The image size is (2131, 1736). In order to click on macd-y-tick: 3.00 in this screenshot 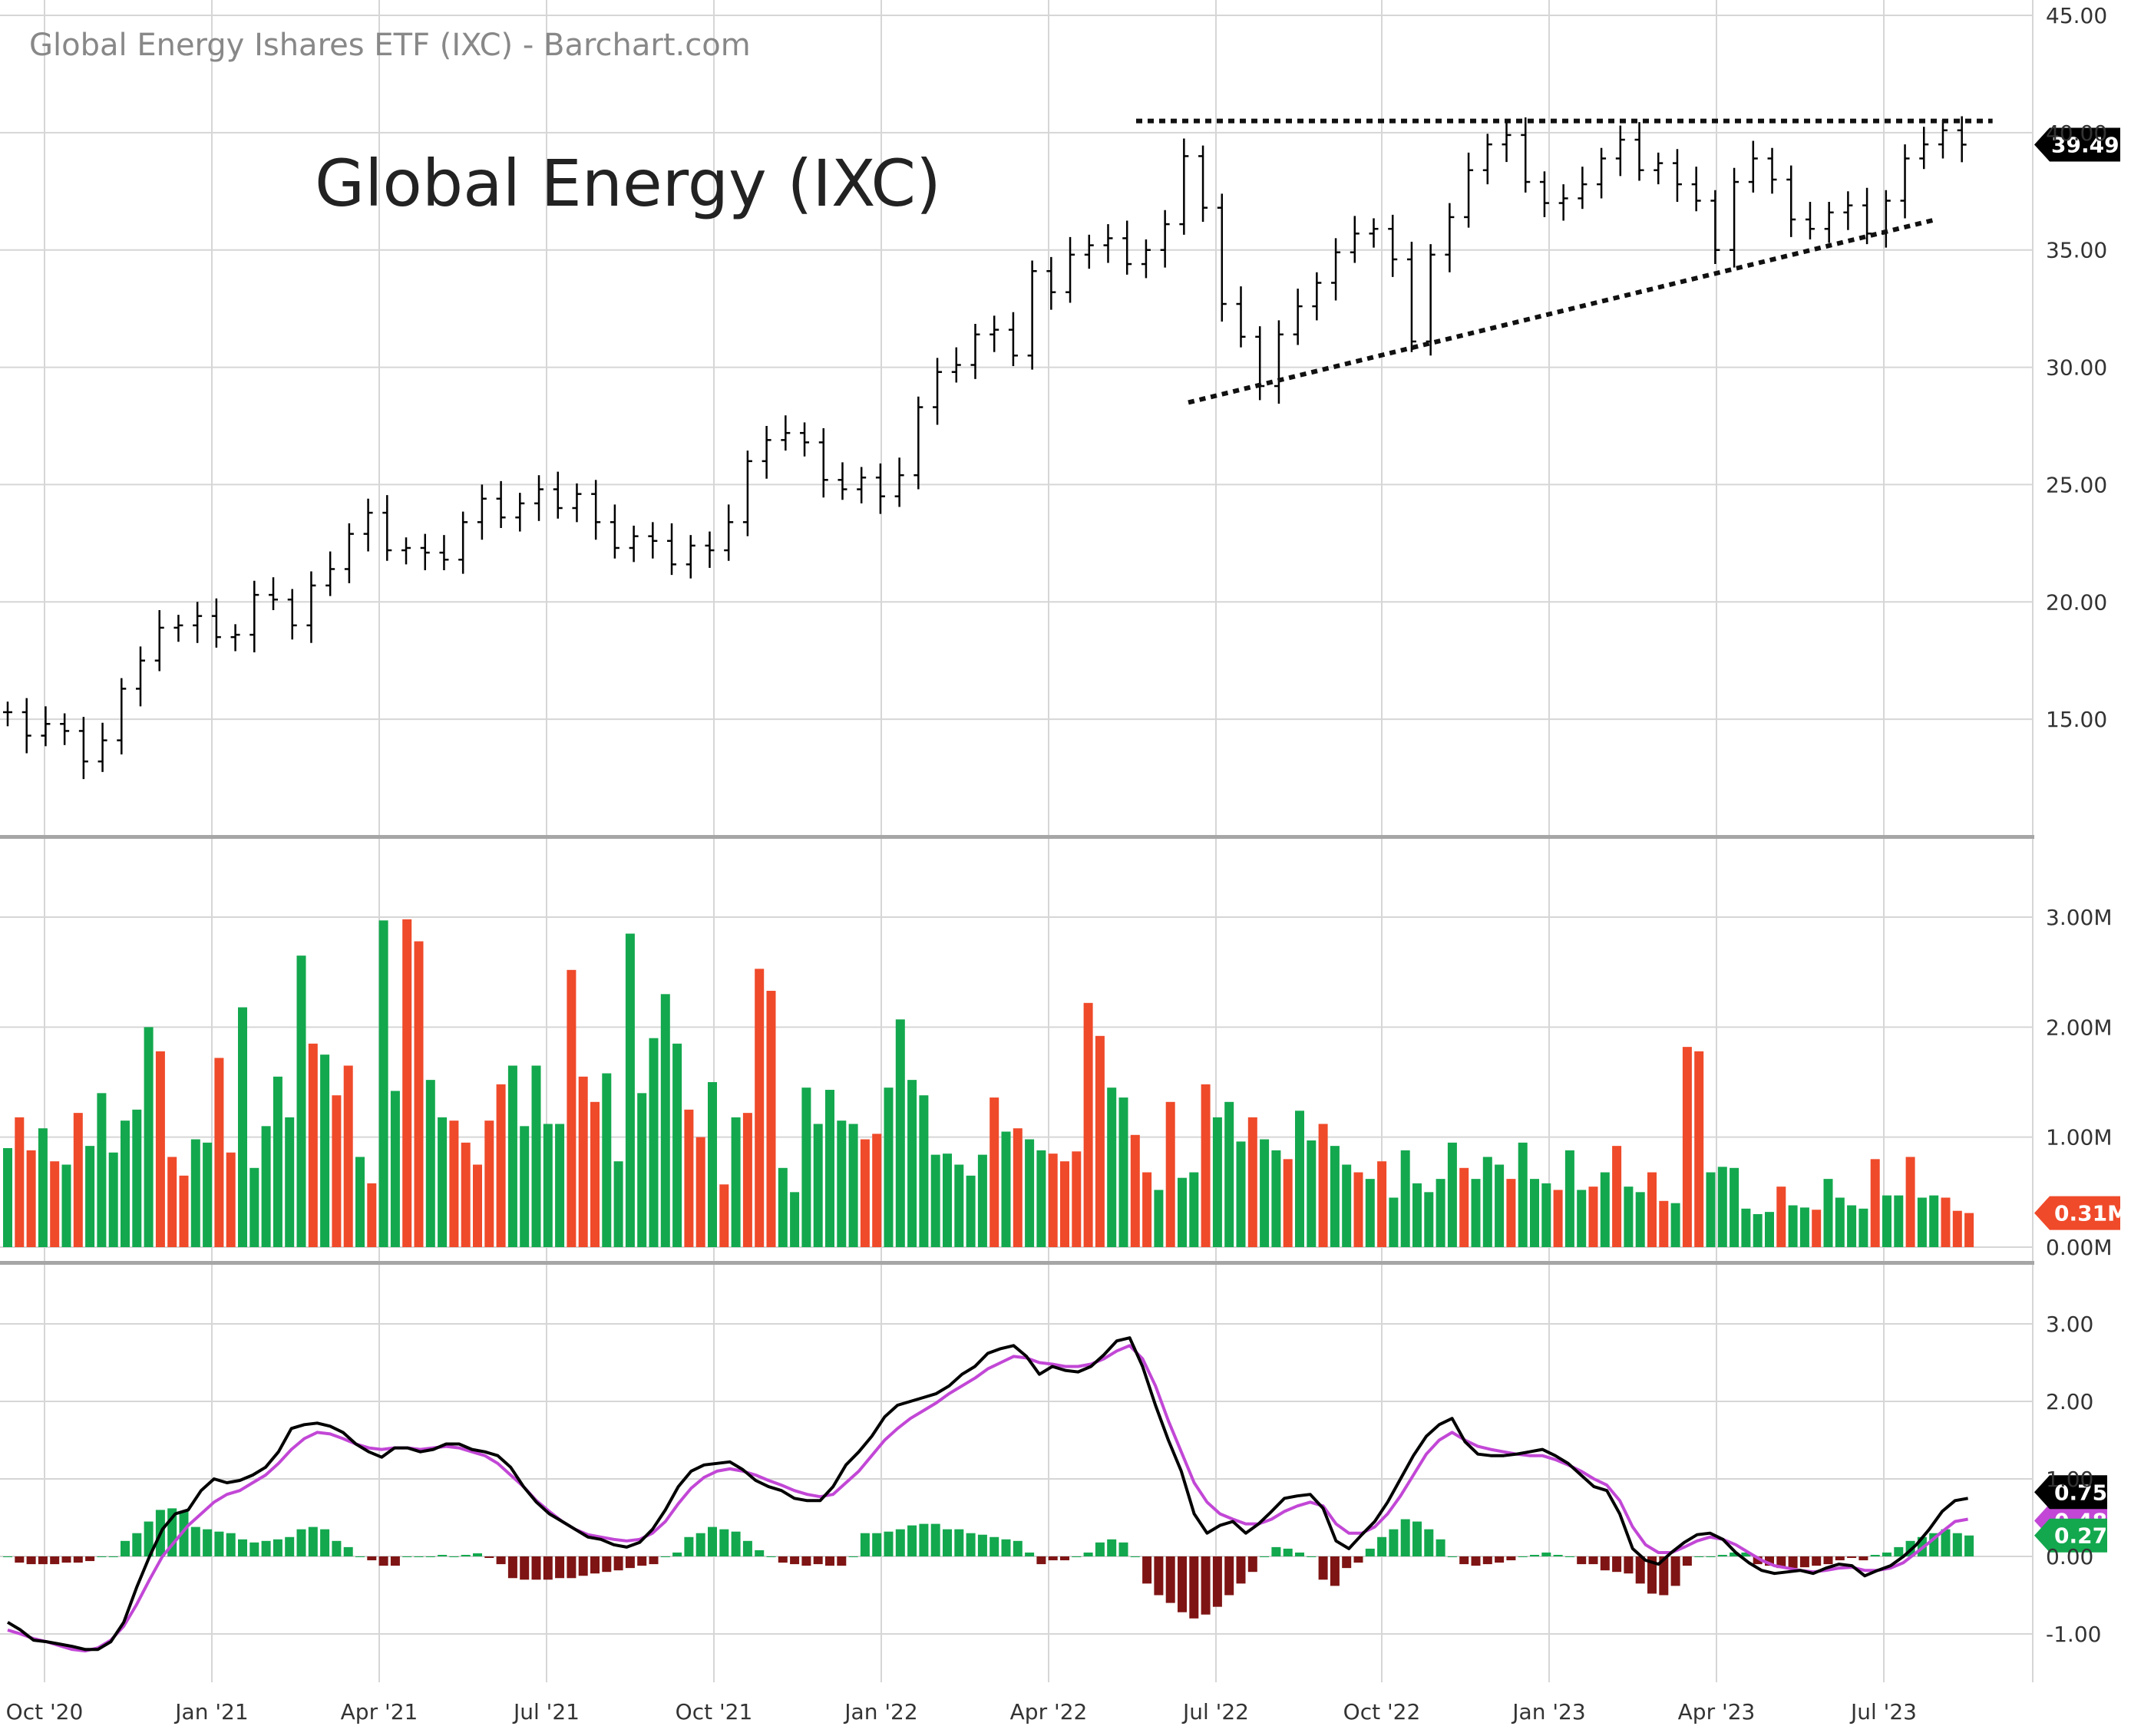, I will do `click(2069, 1324)`.